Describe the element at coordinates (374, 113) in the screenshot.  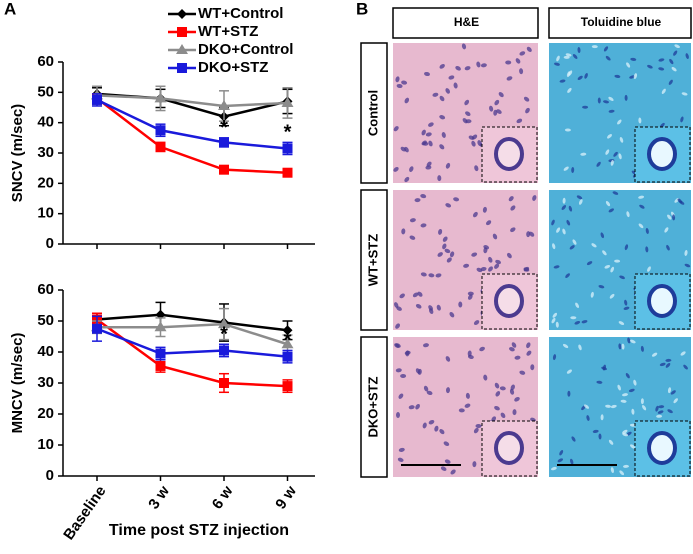
I see `row-header` at that location.